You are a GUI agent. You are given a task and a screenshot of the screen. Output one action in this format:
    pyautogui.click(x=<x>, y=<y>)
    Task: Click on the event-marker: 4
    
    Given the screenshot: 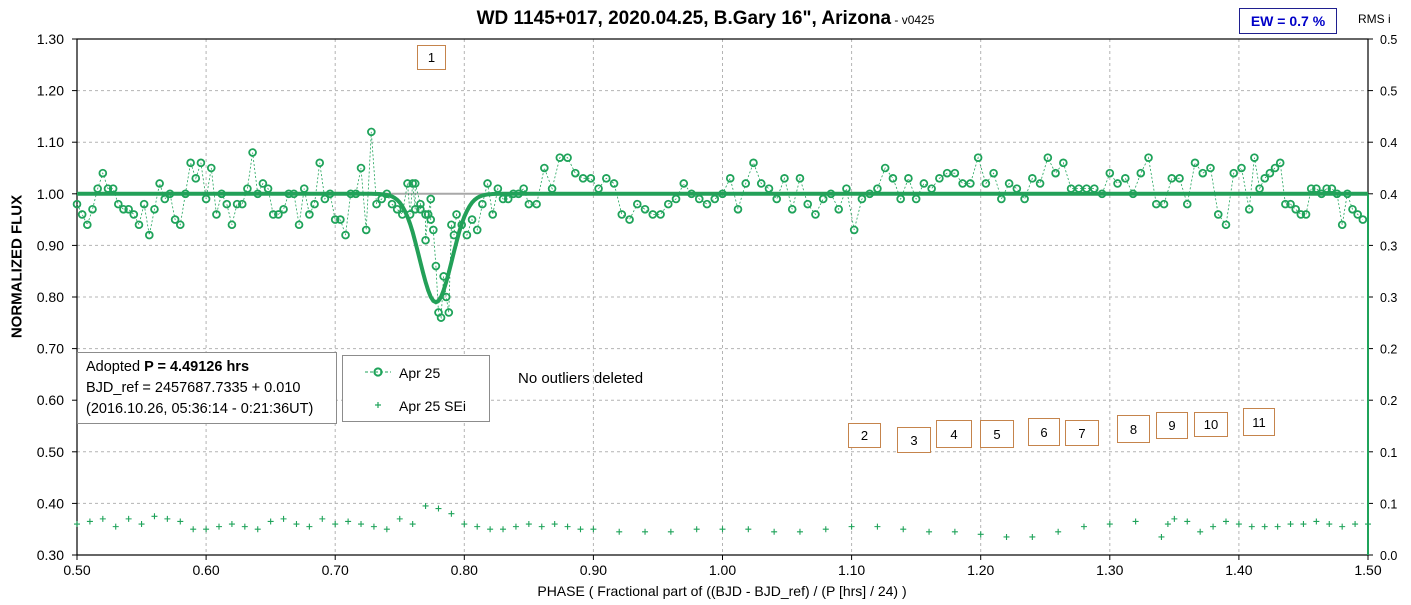 What is the action you would take?
    pyautogui.click(x=954, y=434)
    